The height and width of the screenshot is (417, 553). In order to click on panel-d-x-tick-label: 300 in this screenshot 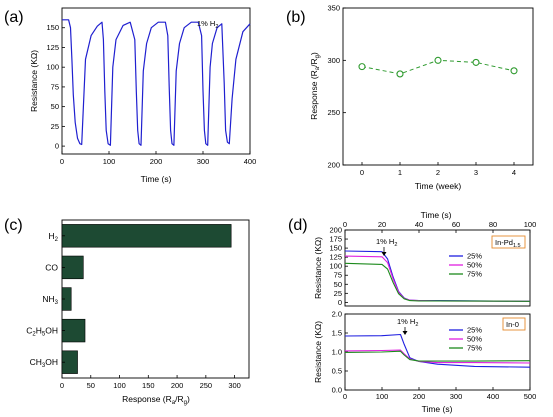, I will do `click(456, 396)`.